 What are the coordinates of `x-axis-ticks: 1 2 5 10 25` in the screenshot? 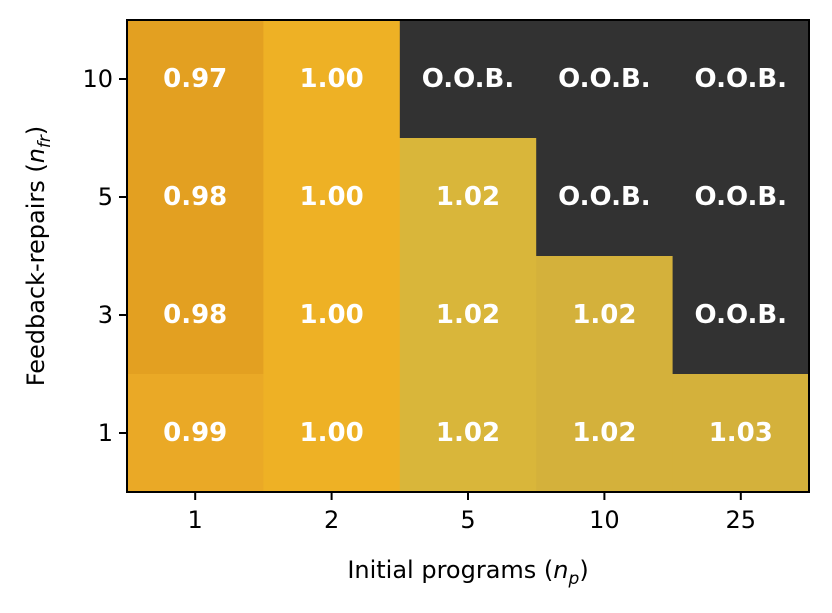 It's located at (472, 513).